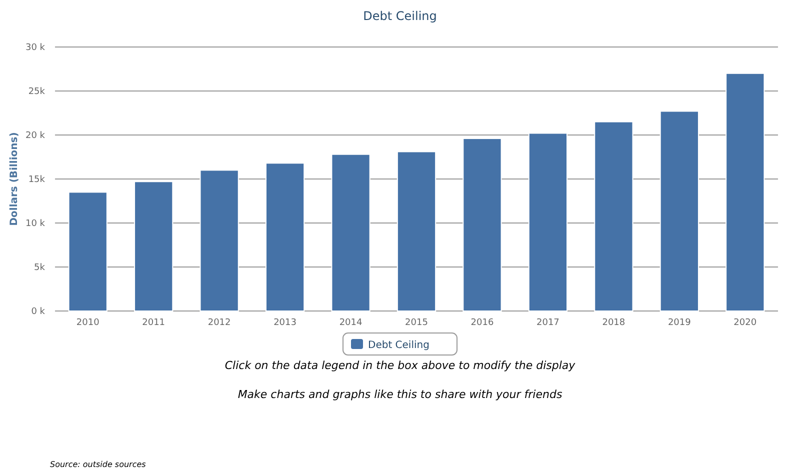 This screenshot has width=800, height=475. I want to click on y-tick-label: 10 k, so click(35, 224).